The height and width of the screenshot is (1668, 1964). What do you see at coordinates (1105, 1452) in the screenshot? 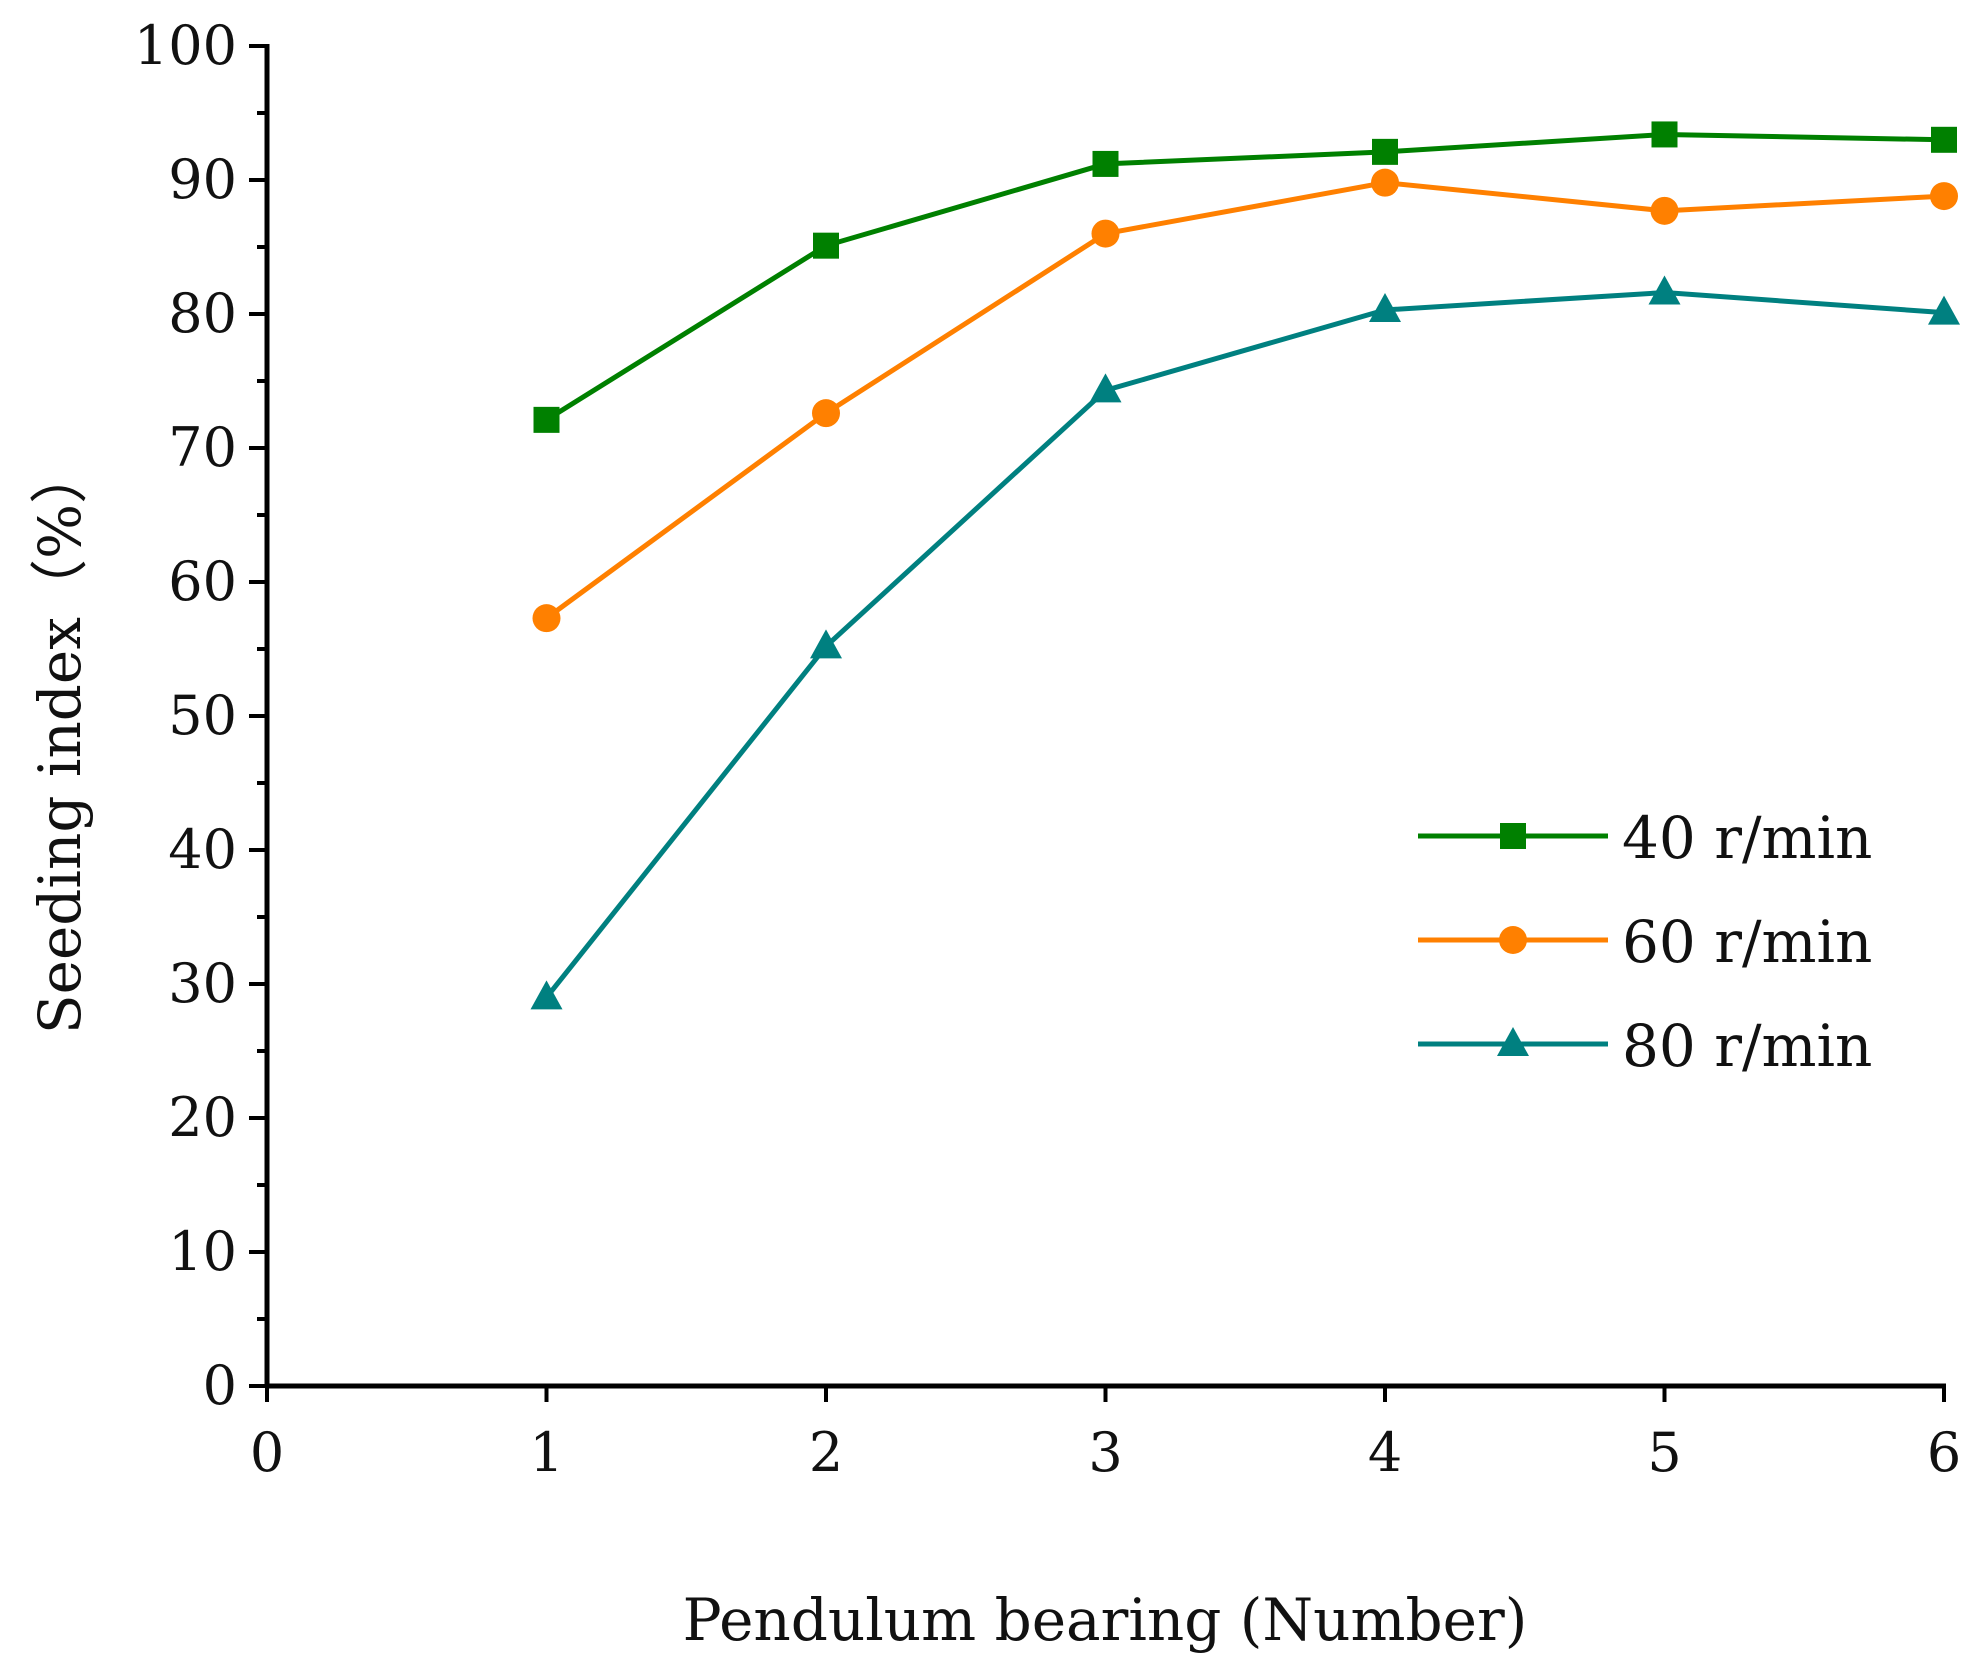
I see `x-tick-label: 3` at bounding box center [1105, 1452].